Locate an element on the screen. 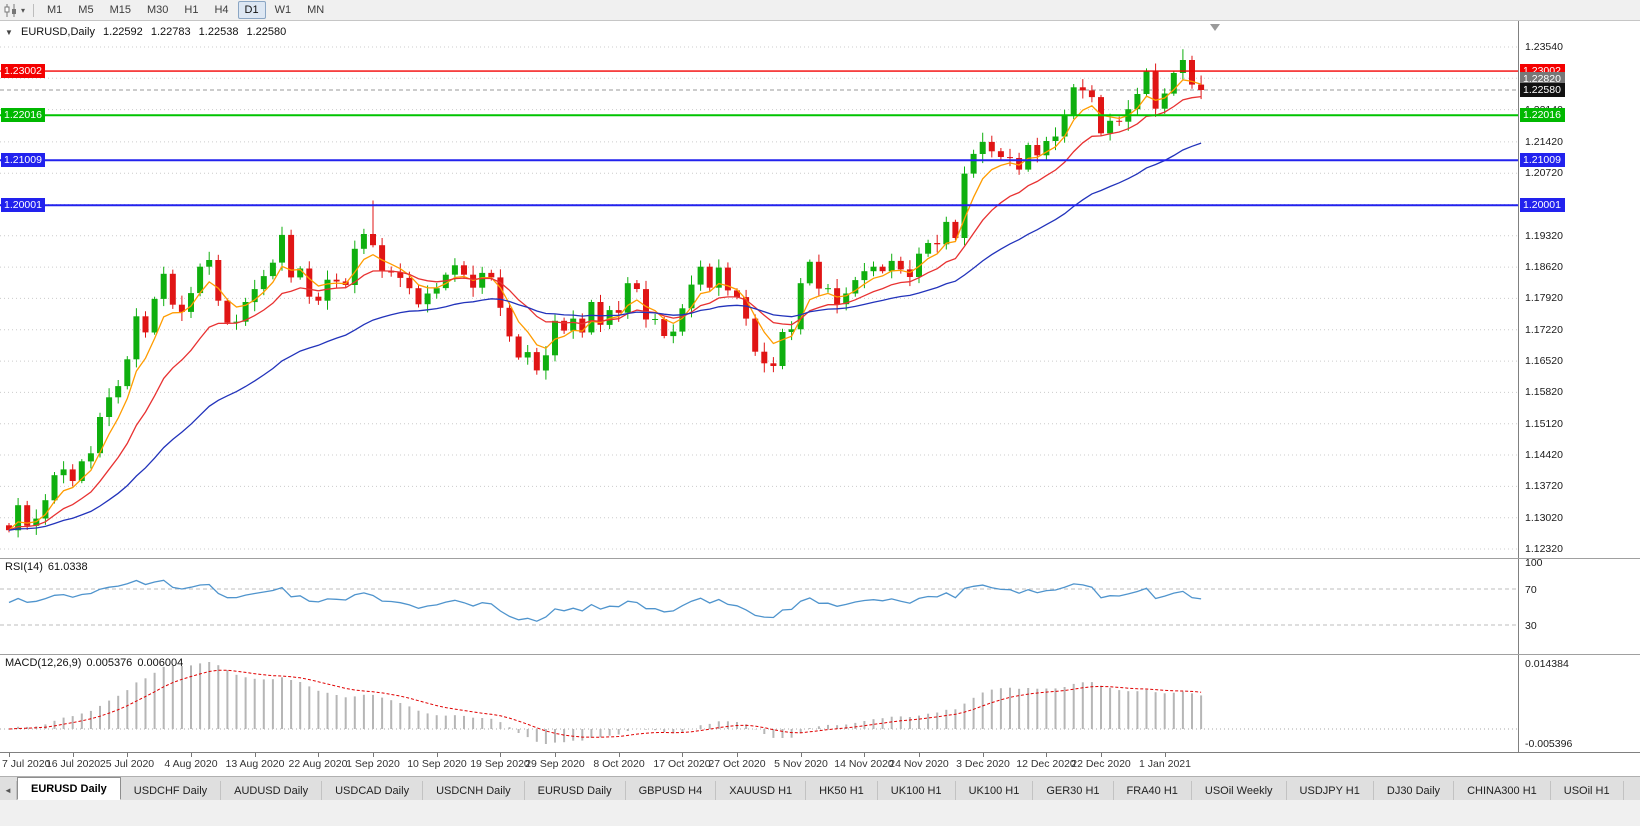  price-line-badge: 1.21009 is located at coordinates (1542, 160).